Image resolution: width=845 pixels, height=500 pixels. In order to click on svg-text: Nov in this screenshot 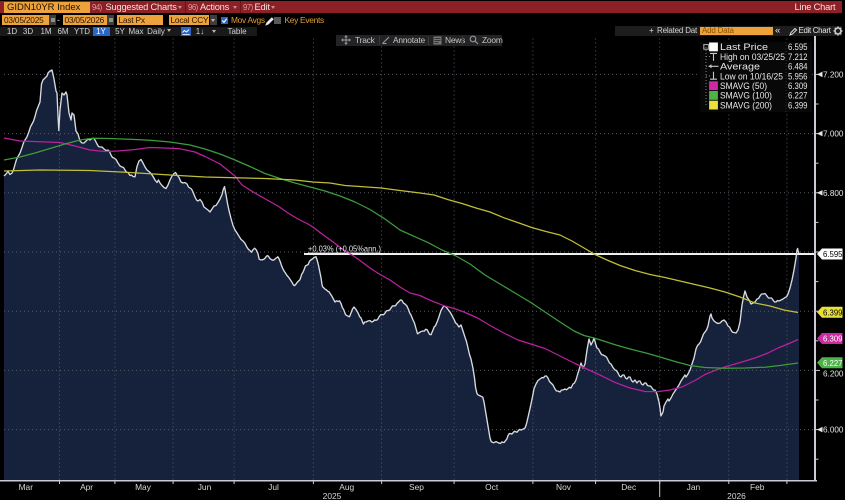, I will do `click(564, 487)`.